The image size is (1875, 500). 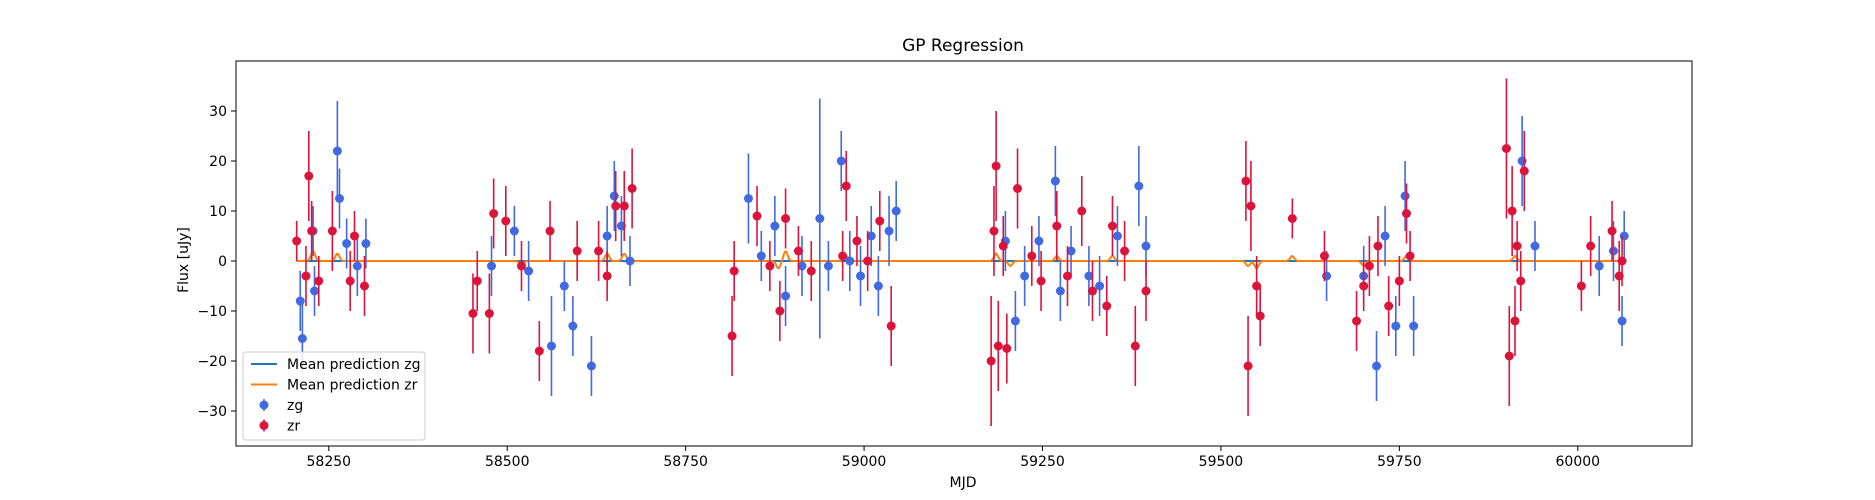 I want to click on chart-title: GP Regression, so click(x=963, y=46).